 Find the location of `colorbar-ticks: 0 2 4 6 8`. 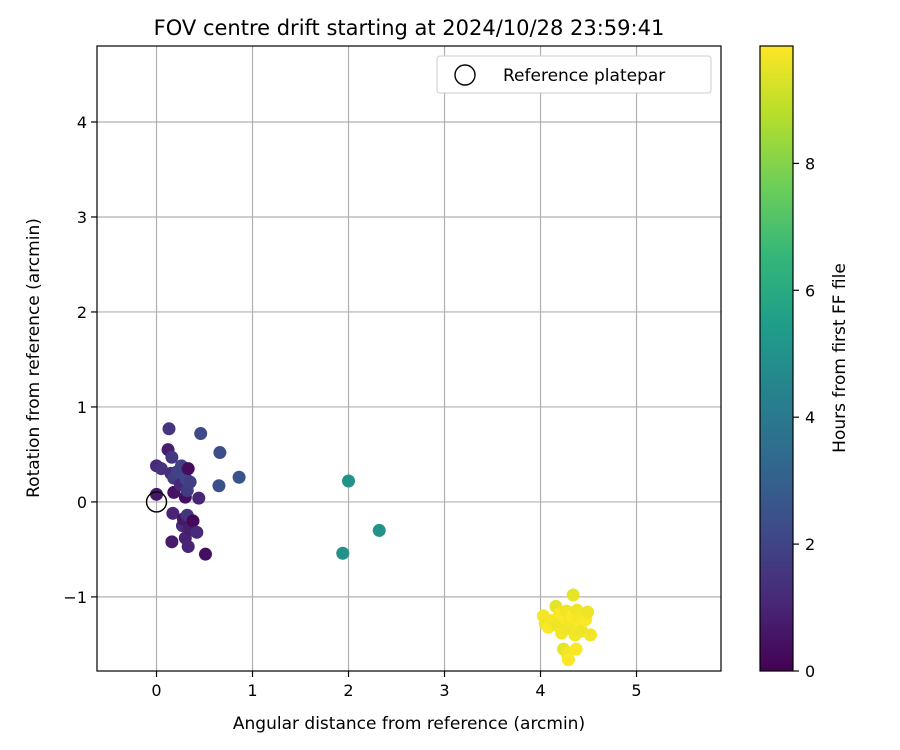

colorbar-ticks: 0 2 4 6 8 is located at coordinates (804, 417).